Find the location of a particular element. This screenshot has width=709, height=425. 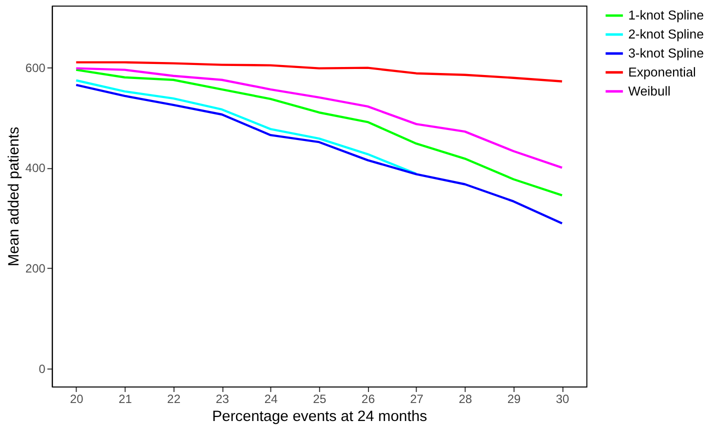

y-axis-title: Mean added patients is located at coordinates (13, 196).